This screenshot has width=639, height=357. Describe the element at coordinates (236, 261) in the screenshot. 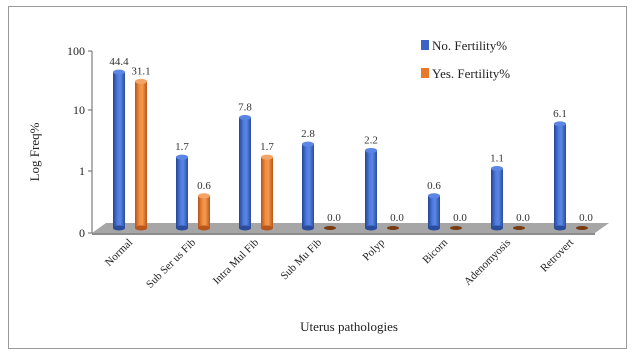

I see `category-label: Intra Mul Fib` at that location.